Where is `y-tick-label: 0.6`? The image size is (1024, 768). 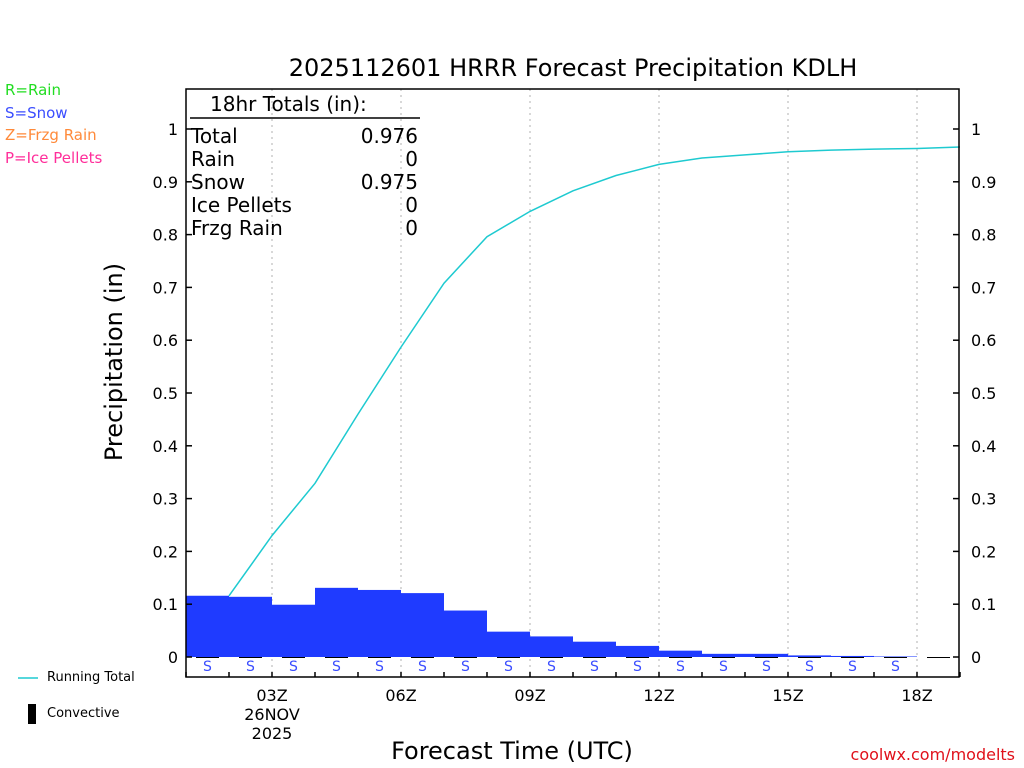
y-tick-label: 0.6 is located at coordinates (165, 340).